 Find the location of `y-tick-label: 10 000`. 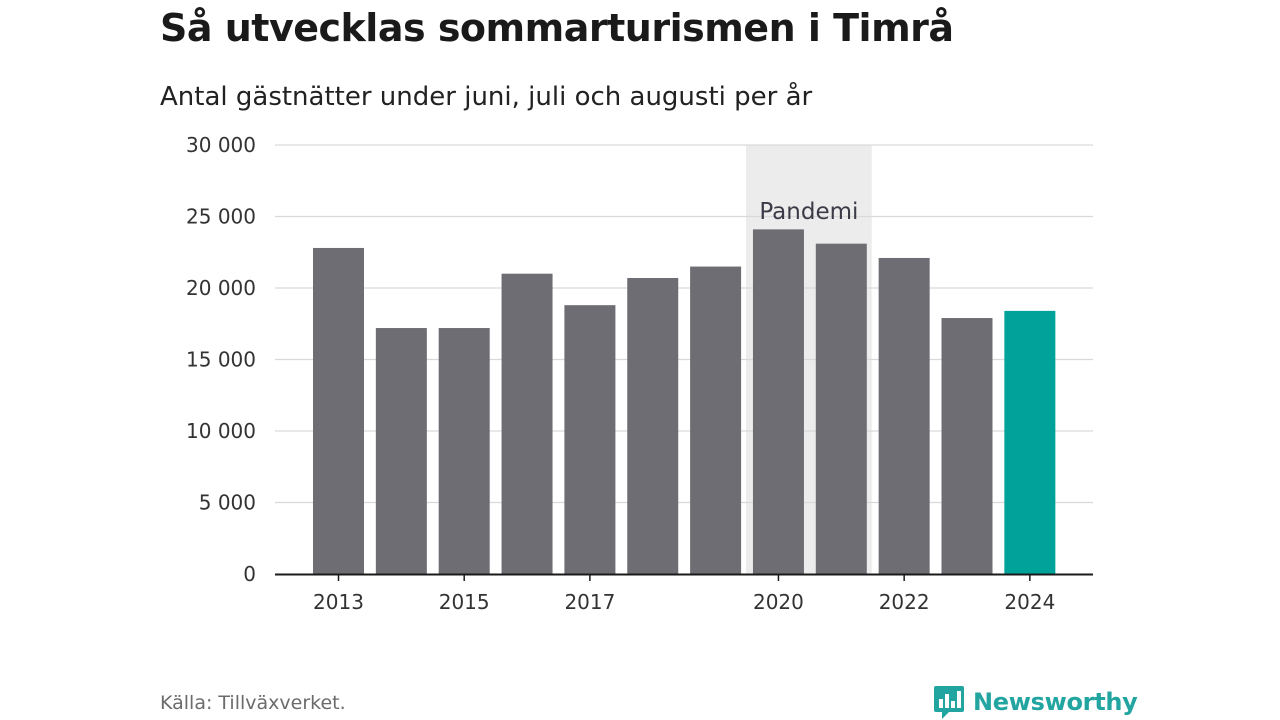

y-tick-label: 10 000 is located at coordinates (221, 431).